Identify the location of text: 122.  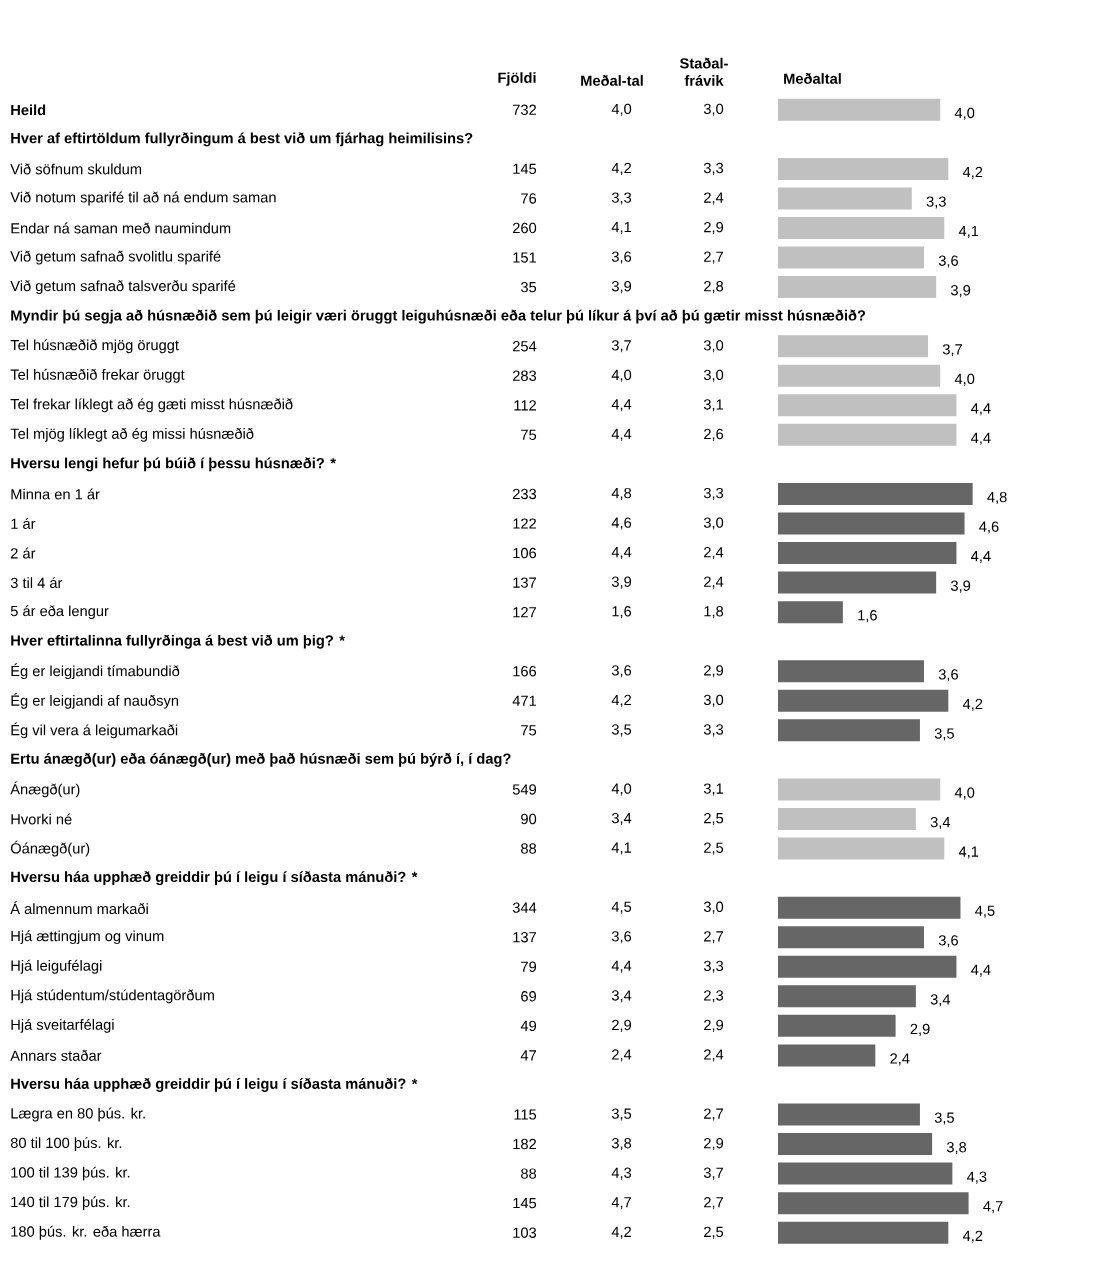
(524, 523).